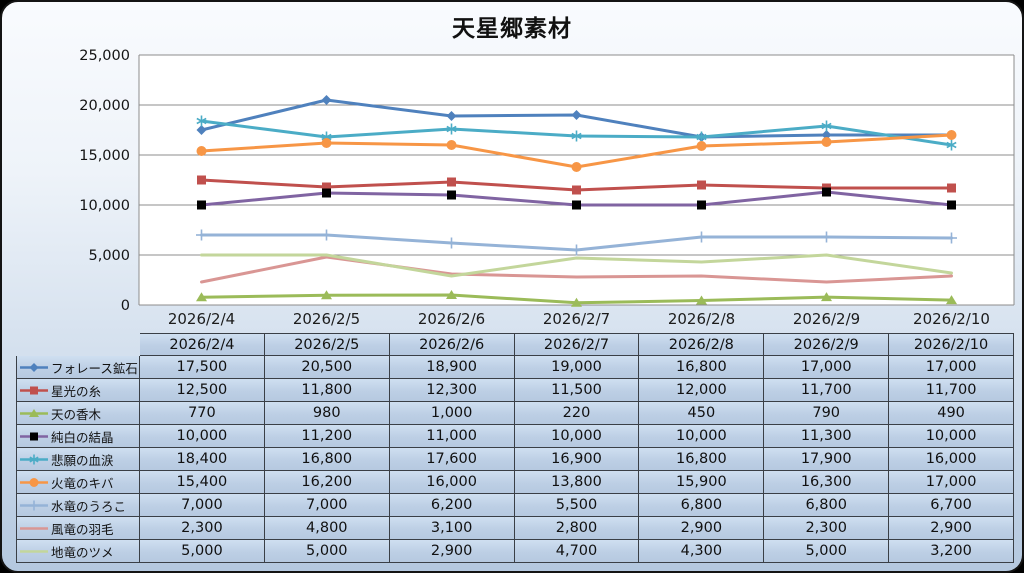 The width and height of the screenshot is (1024, 573). Describe the element at coordinates (951, 344) in the screenshot. I see `table-header-cell: 2026/2/10` at that location.